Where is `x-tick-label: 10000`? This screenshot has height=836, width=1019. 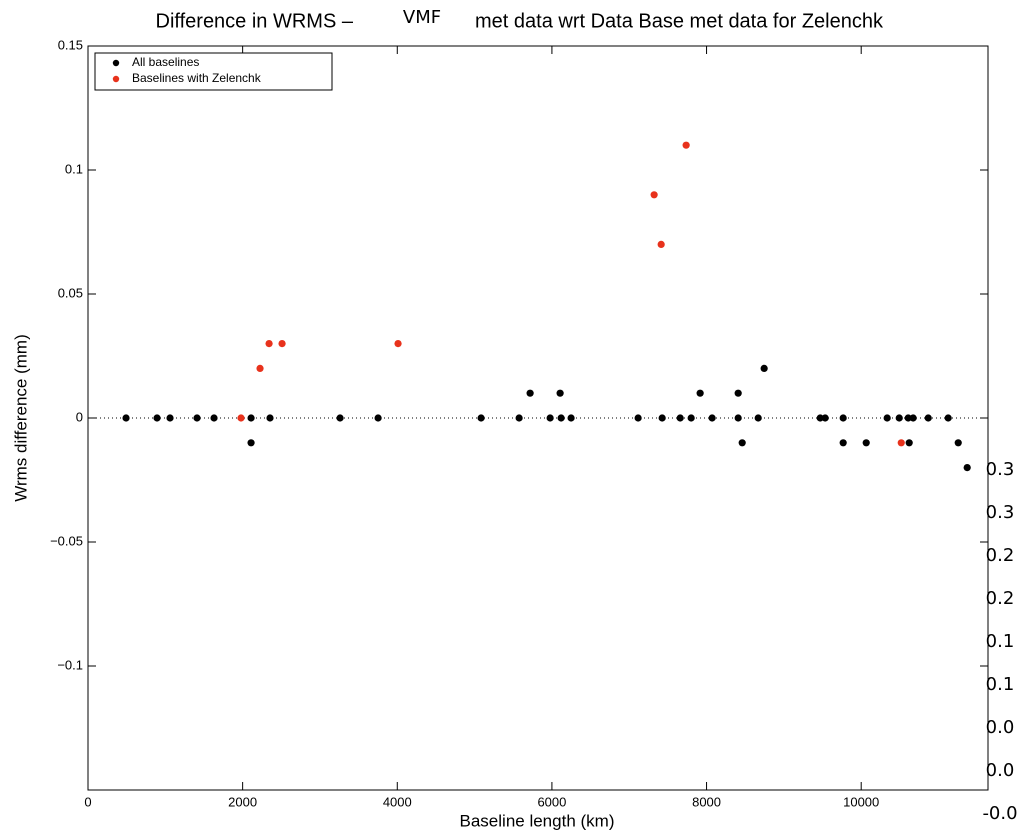
x-tick-label: 10000 is located at coordinates (861, 801).